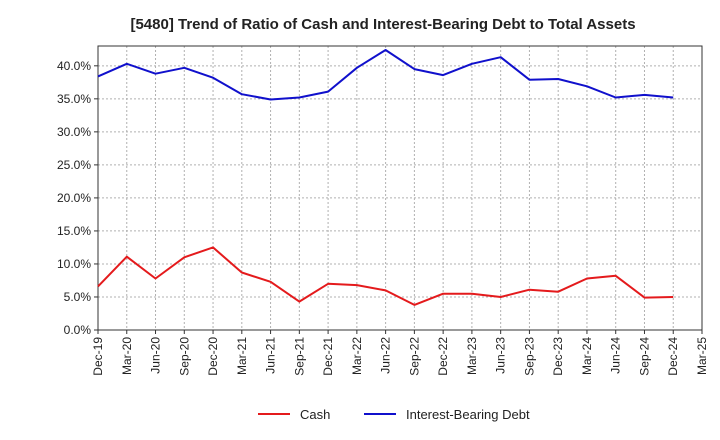 The image size is (720, 440). I want to click on x-tick-label: Sep-21, so click(299, 356).